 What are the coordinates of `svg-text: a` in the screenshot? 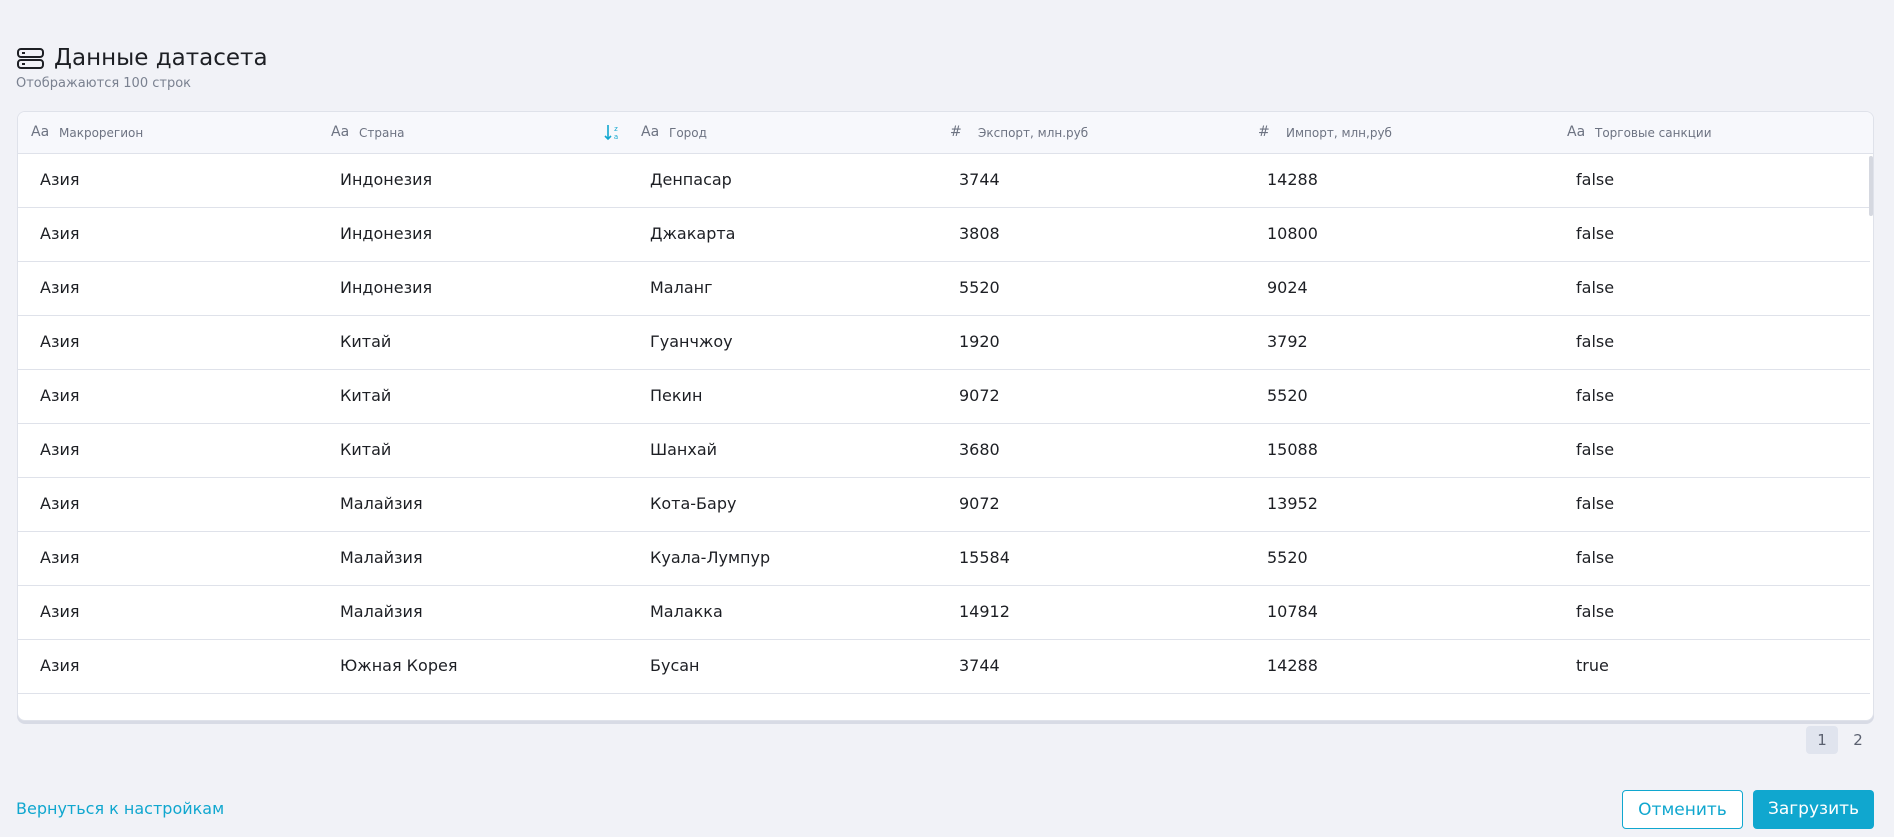 It's located at (616, 137).